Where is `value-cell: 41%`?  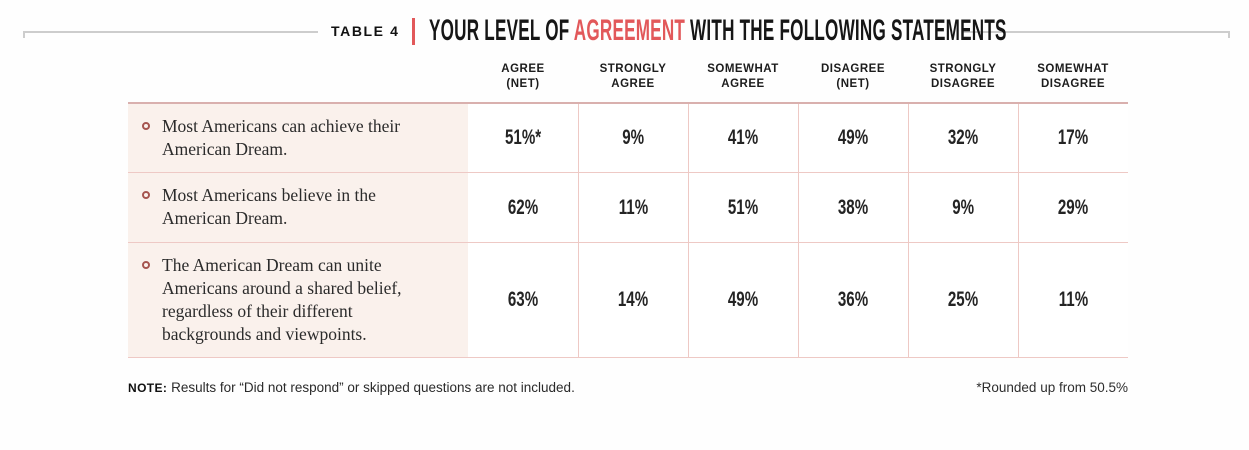 value-cell: 41% is located at coordinates (743, 138).